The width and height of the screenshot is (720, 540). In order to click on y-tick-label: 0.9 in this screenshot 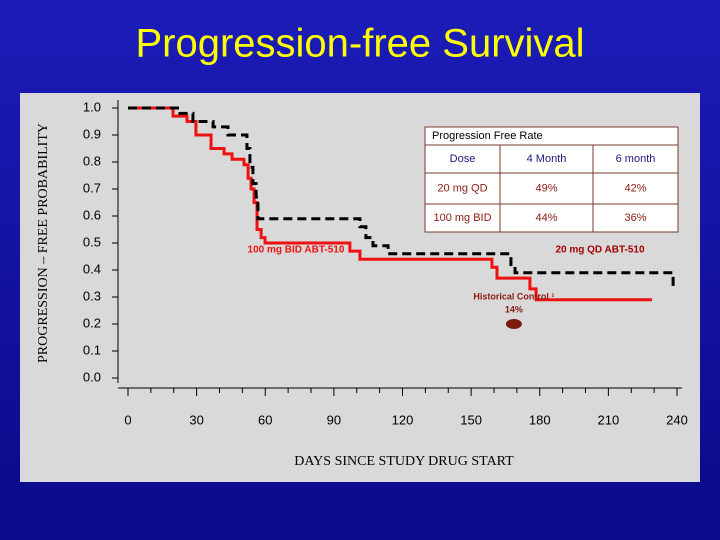, I will do `click(92, 133)`.